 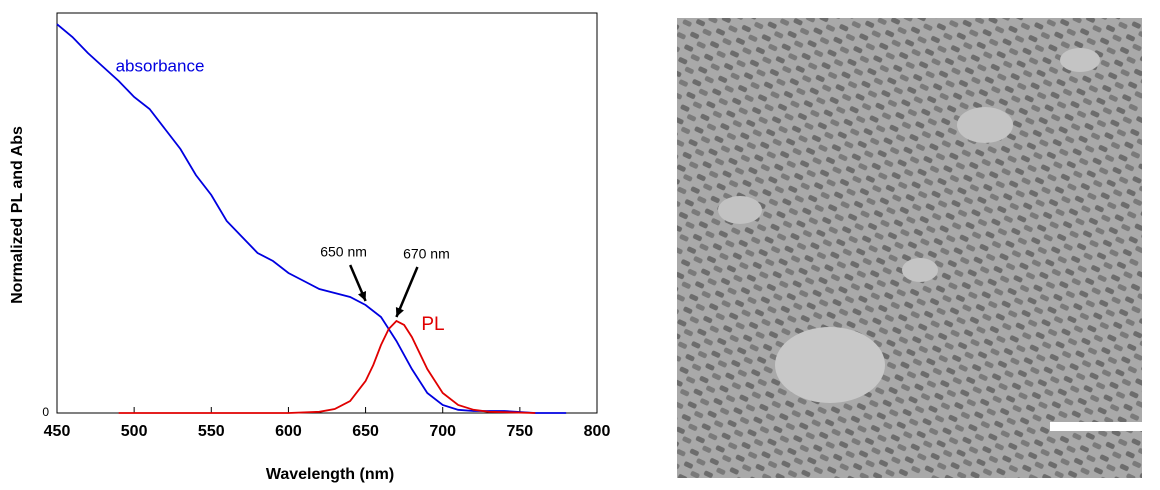 I want to click on annotation: 670 nm, so click(x=426, y=254).